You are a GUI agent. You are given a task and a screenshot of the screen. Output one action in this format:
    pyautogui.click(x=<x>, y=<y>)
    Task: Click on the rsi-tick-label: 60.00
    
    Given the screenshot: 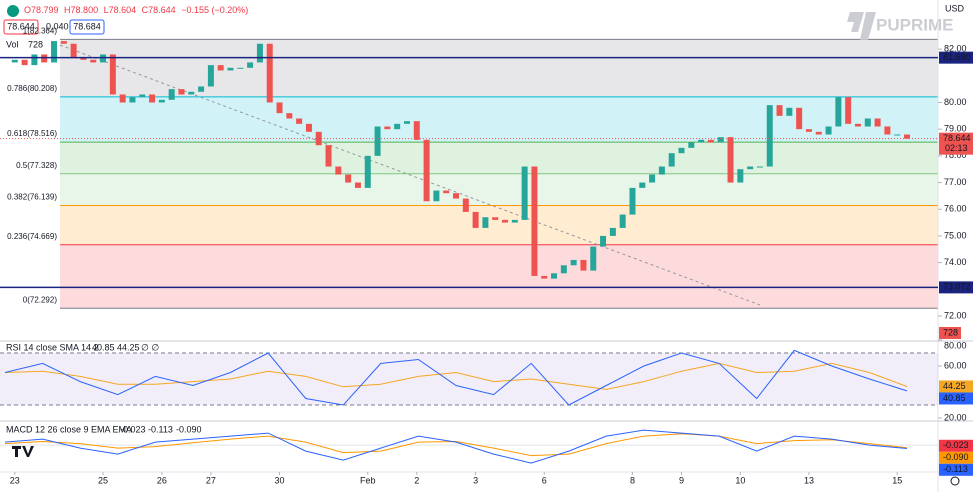 What is the action you would take?
    pyautogui.click(x=955, y=365)
    